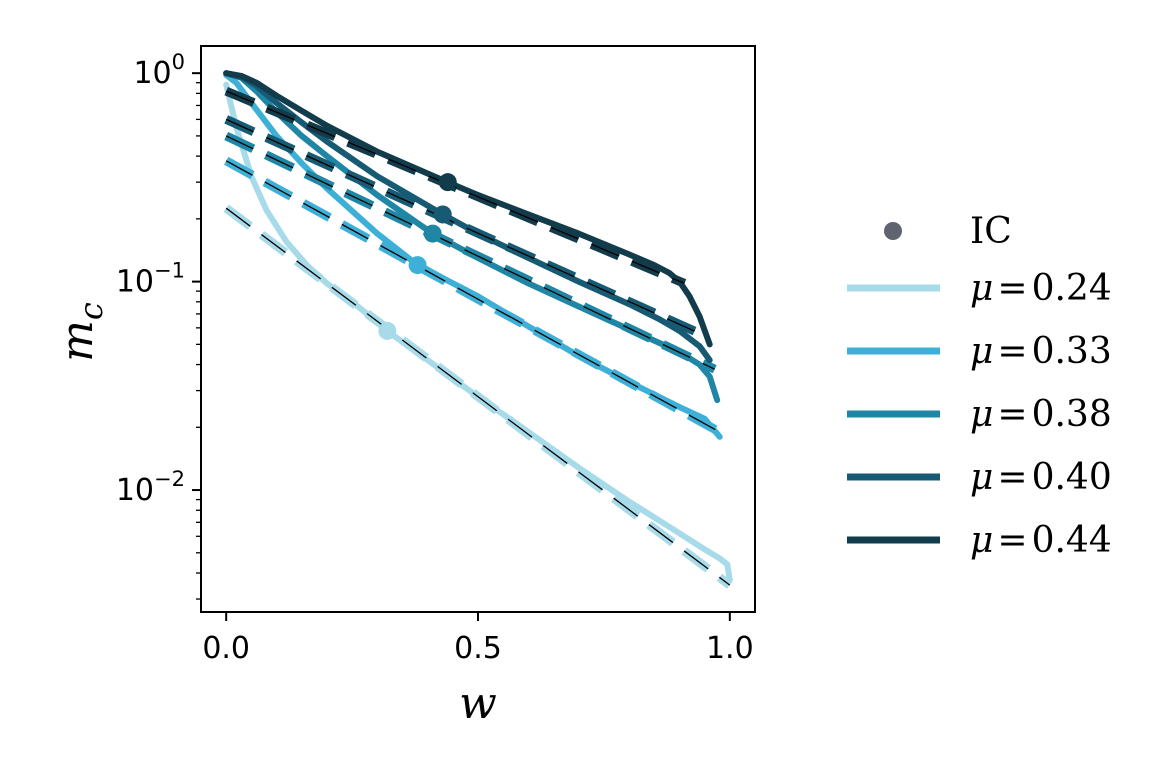 This screenshot has width=1163, height=775. I want to click on legend-item-4: μ = 0.44, so click(979, 540).